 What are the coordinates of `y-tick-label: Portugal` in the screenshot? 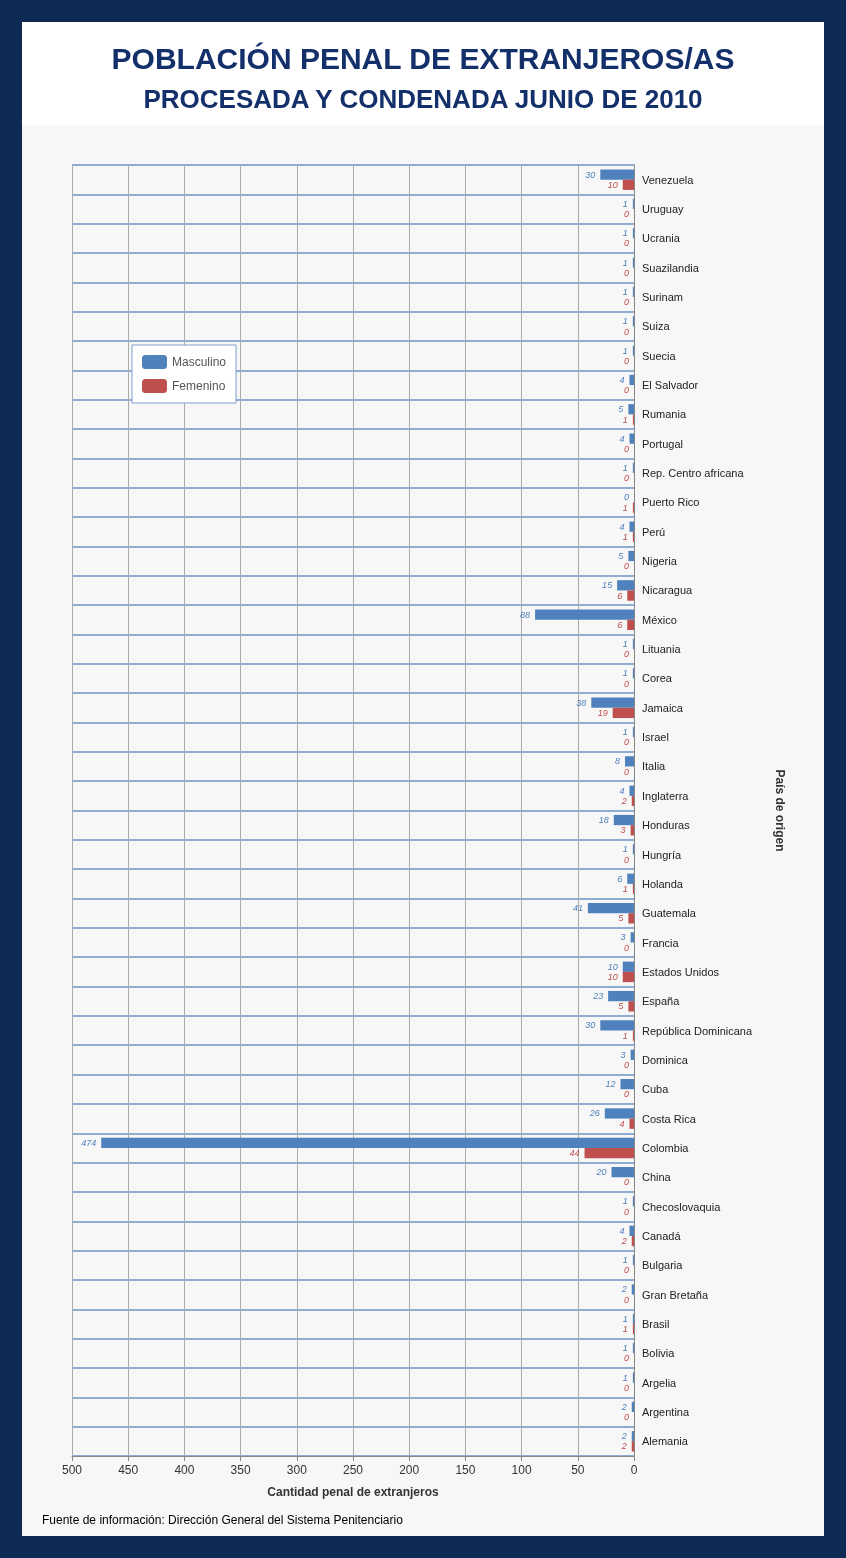 It's located at (662, 443).